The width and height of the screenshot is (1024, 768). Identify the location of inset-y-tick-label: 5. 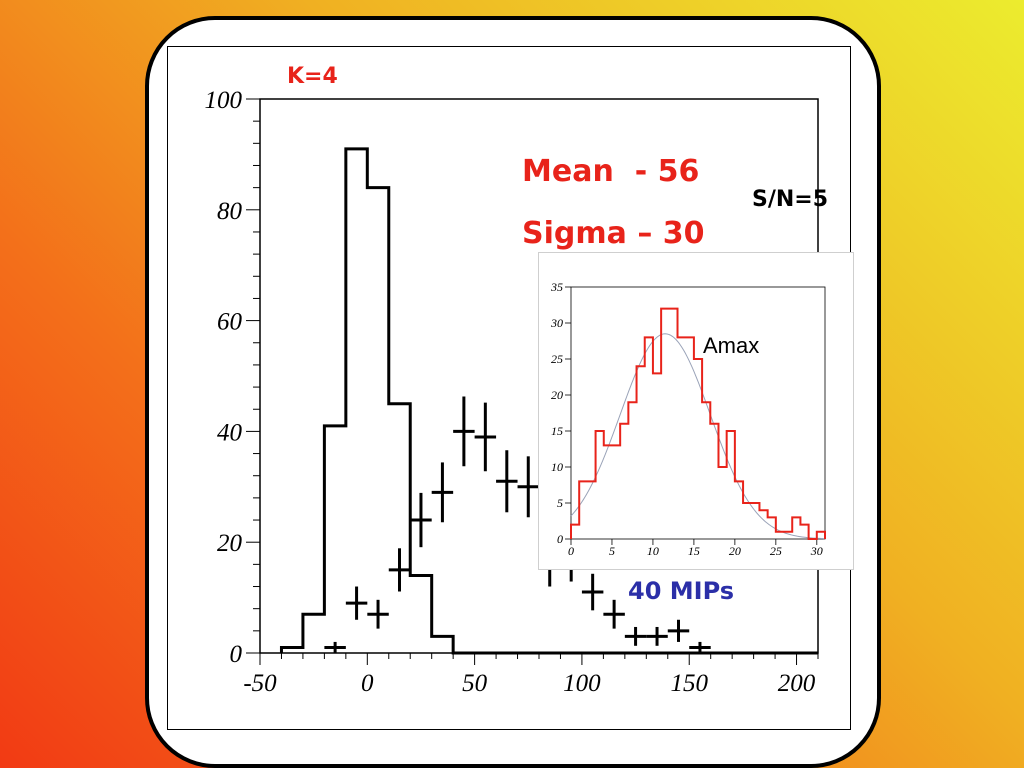
(560, 503).